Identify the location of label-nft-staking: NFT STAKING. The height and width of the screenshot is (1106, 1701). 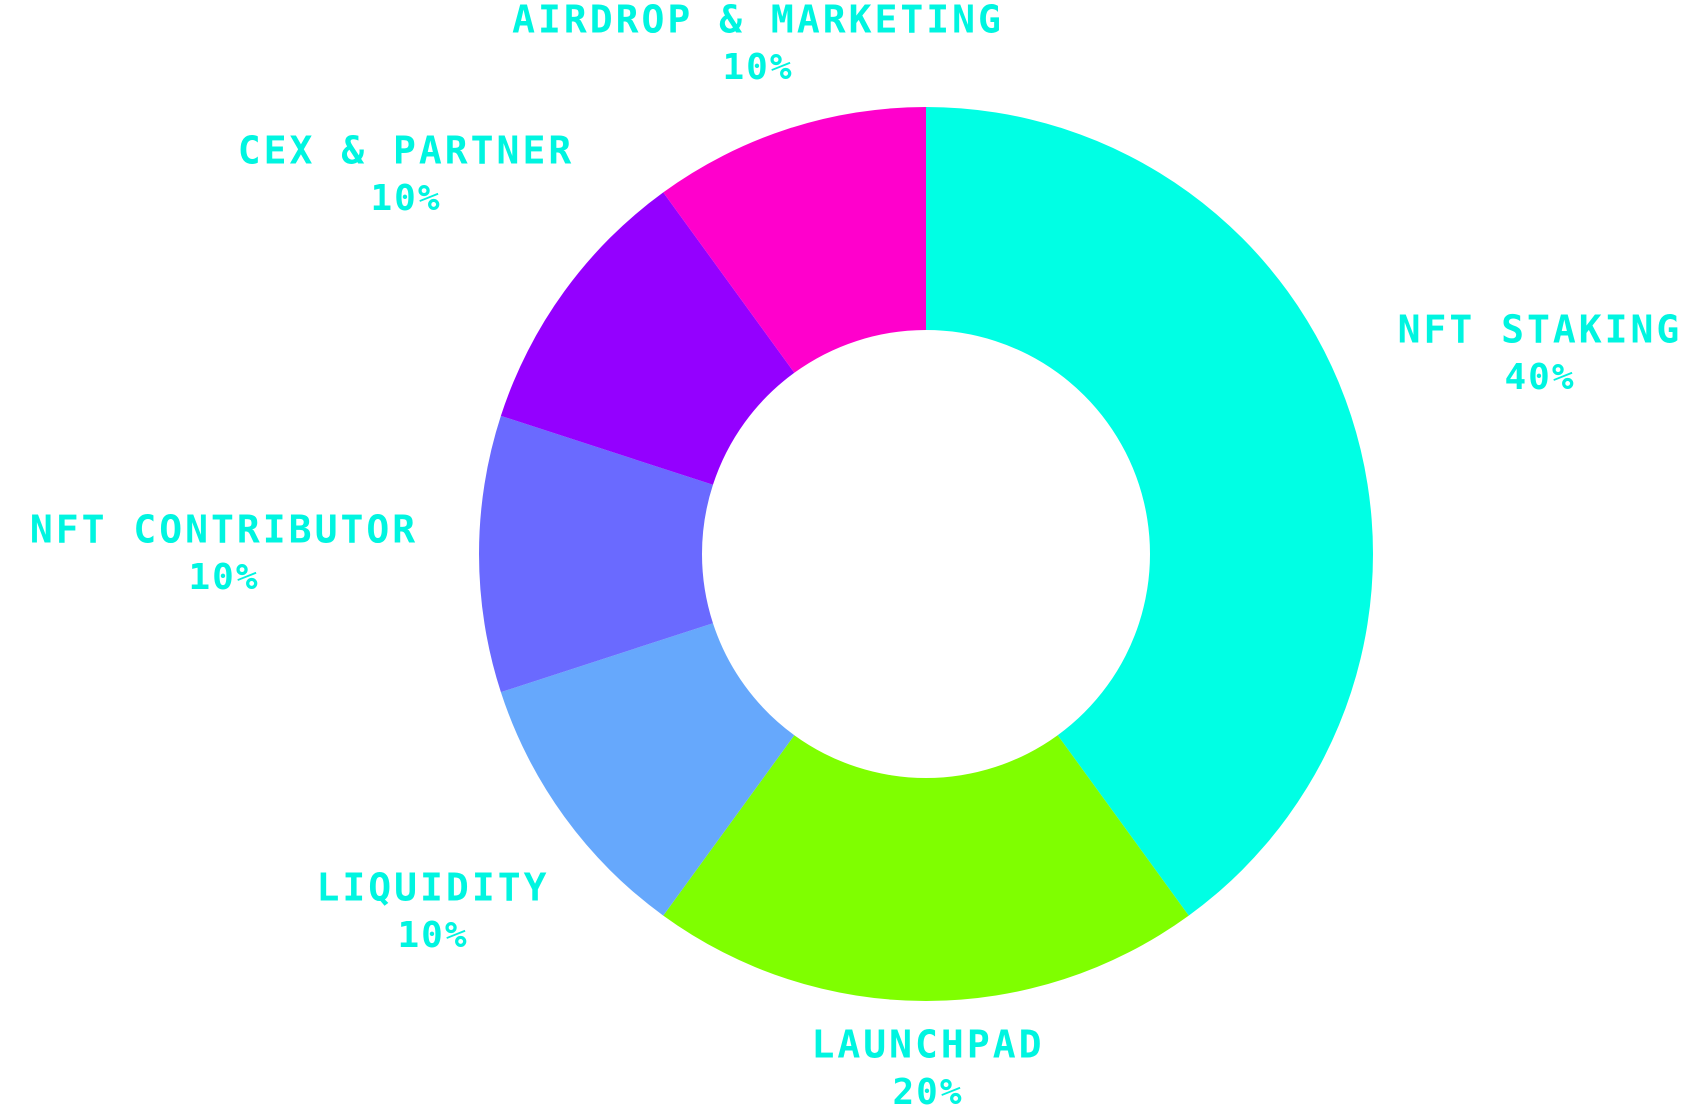
(1540, 330).